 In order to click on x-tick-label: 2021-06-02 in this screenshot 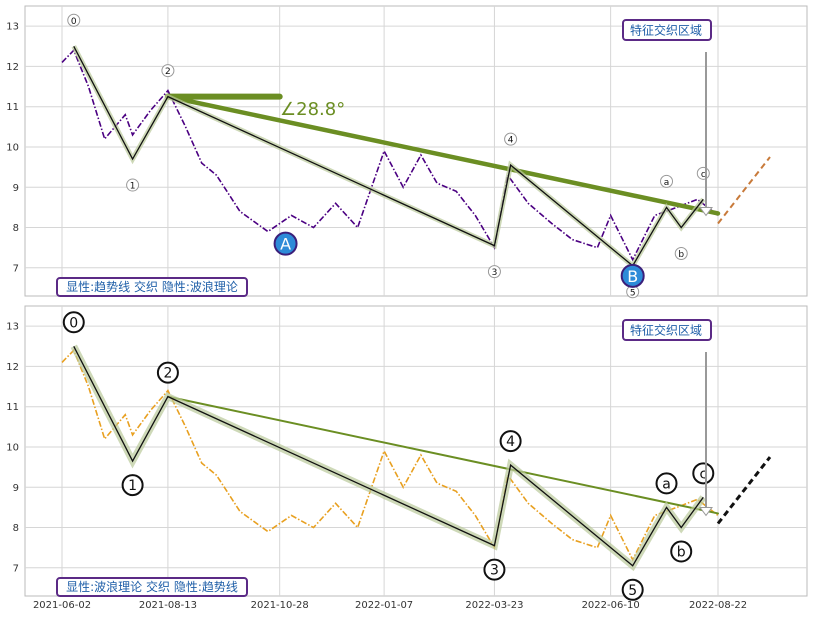, I will do `click(62, 605)`.